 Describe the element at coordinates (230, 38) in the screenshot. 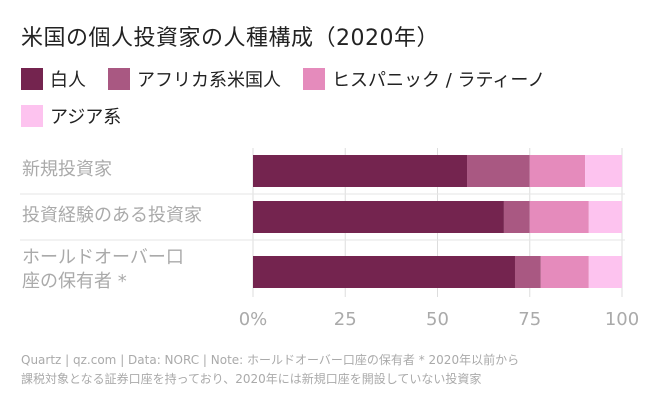

I see `chart-title: 米国の個人投資家の人種構成（2020年）` at that location.